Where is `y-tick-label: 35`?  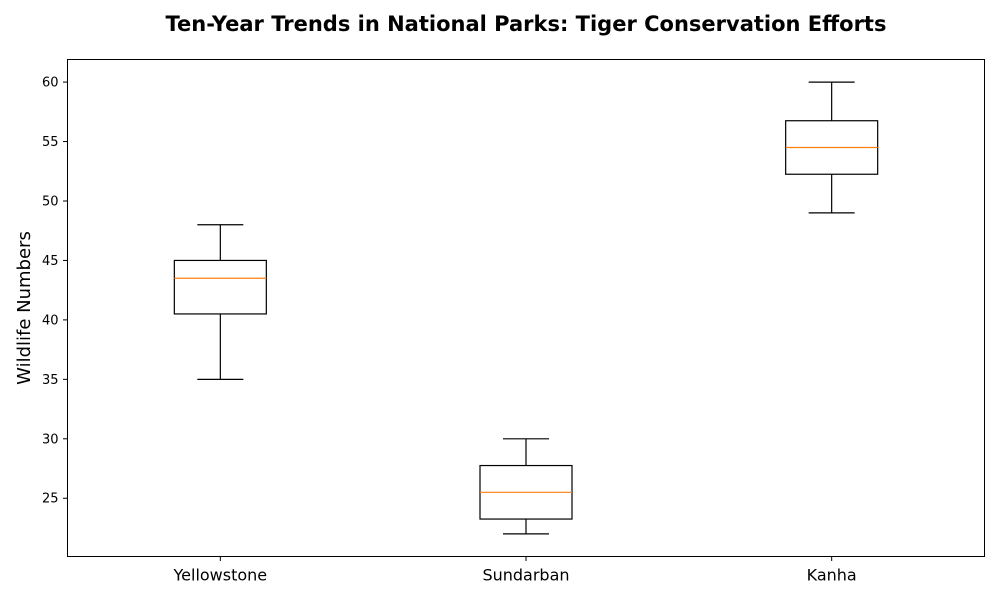 y-tick-label: 35 is located at coordinates (50, 380).